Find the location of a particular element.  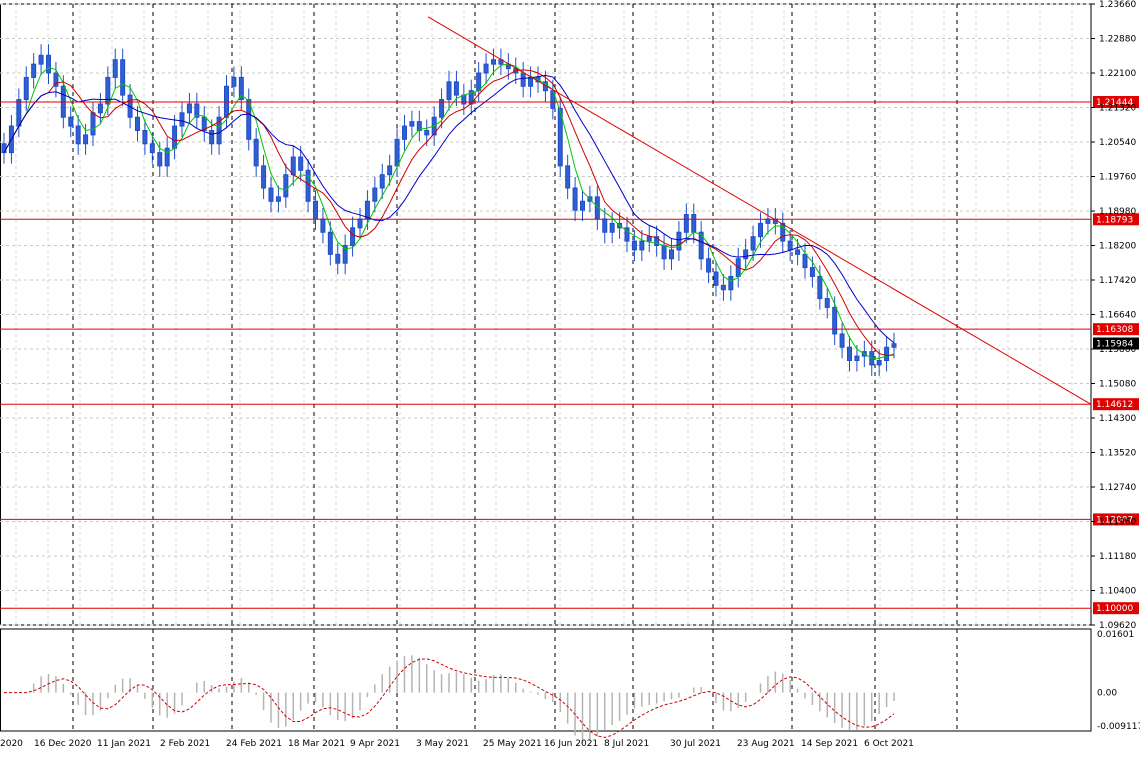

level-label: 1.12007 is located at coordinates (1114, 520).